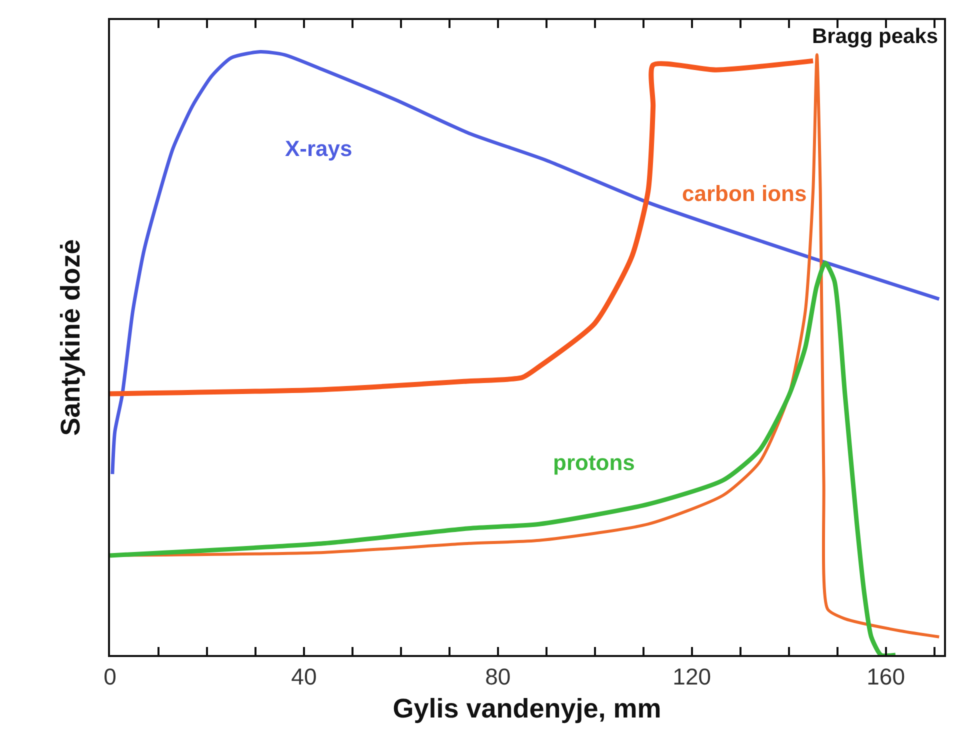  Describe the element at coordinates (318, 148) in the screenshot. I see `text: X-rays` at that location.